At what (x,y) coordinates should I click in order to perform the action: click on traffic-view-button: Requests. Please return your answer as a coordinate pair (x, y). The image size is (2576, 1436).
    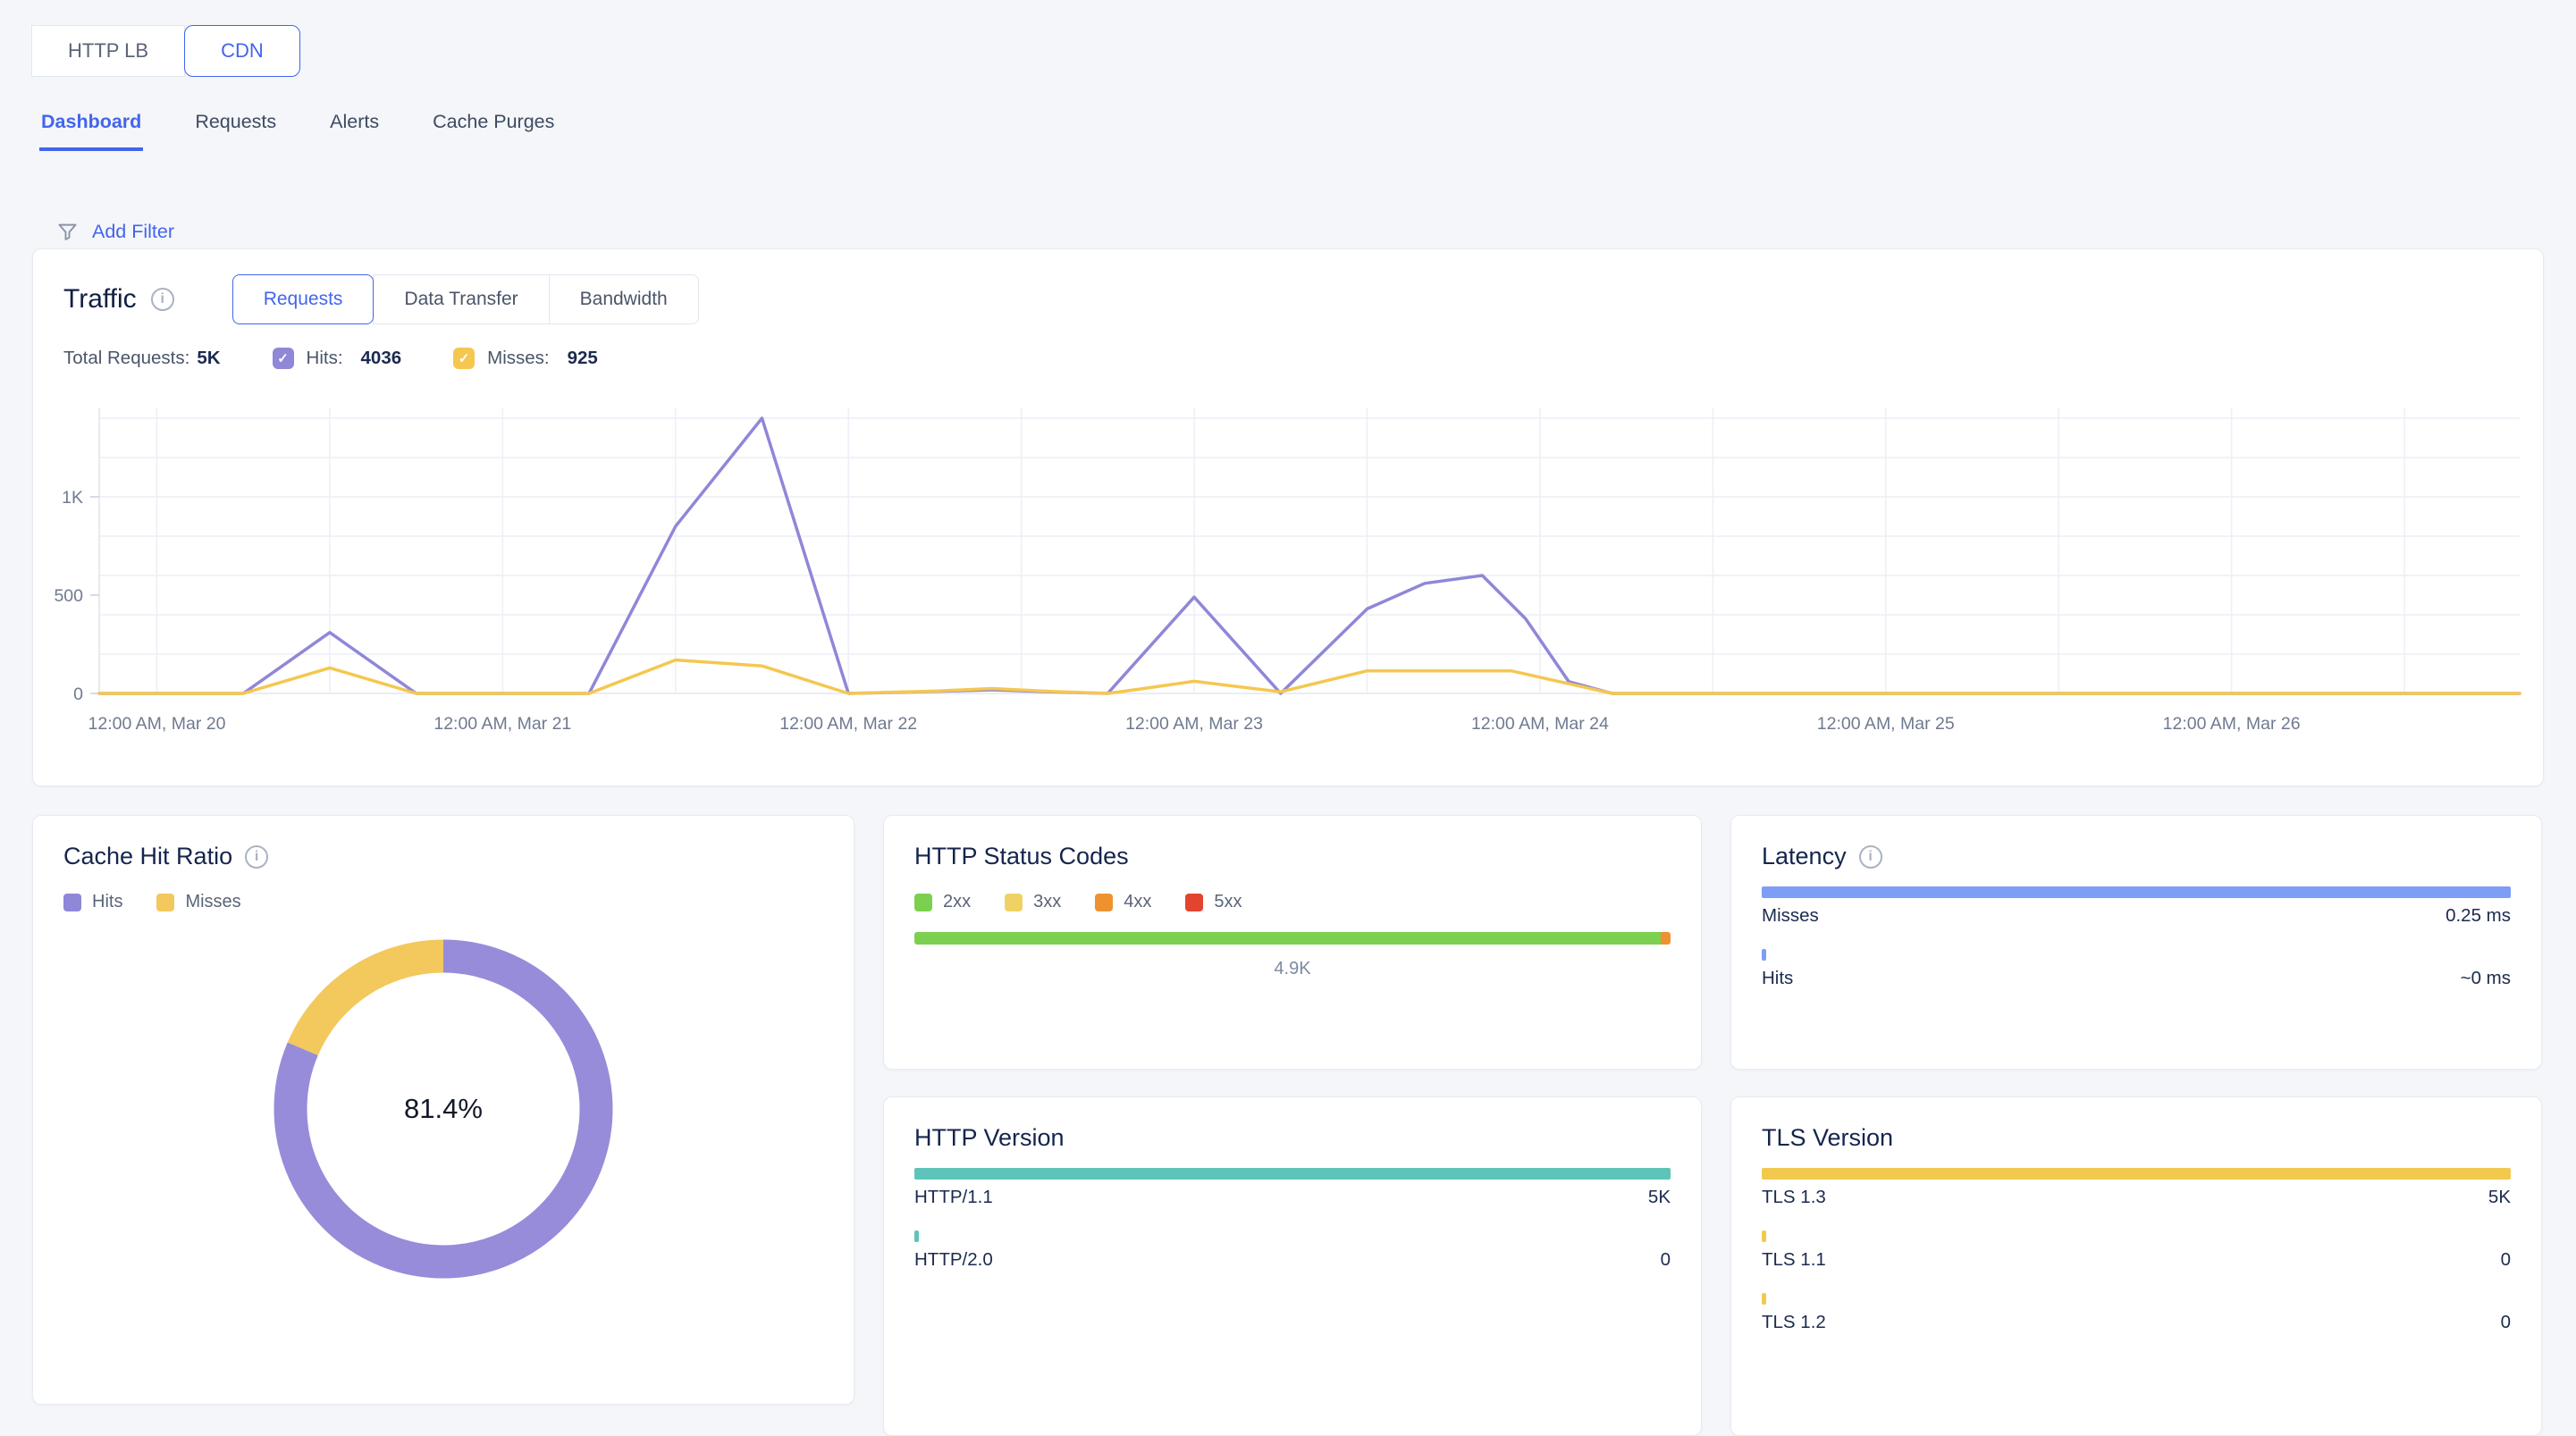
    Looking at the image, I should click on (304, 299).